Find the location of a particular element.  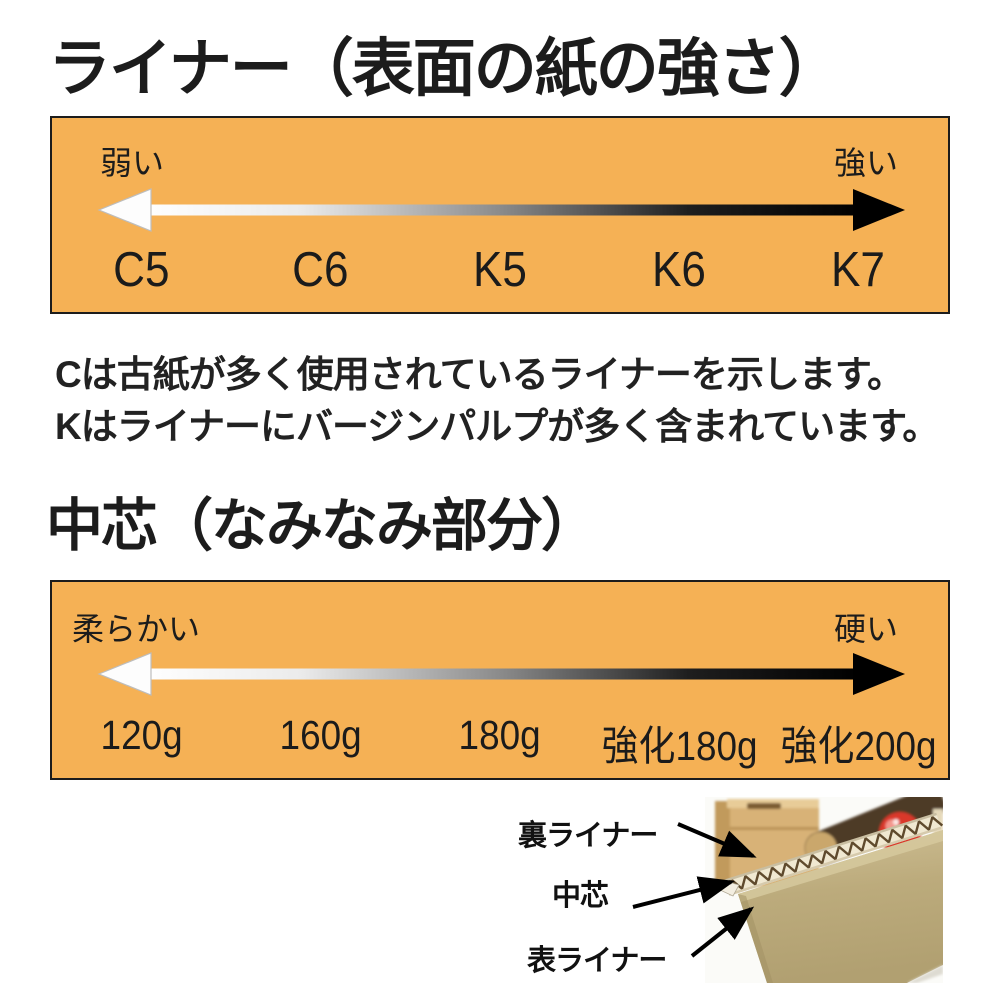

liner-grade-ticks: C5 C6 K5 K6 K7 is located at coordinates (500, 270).